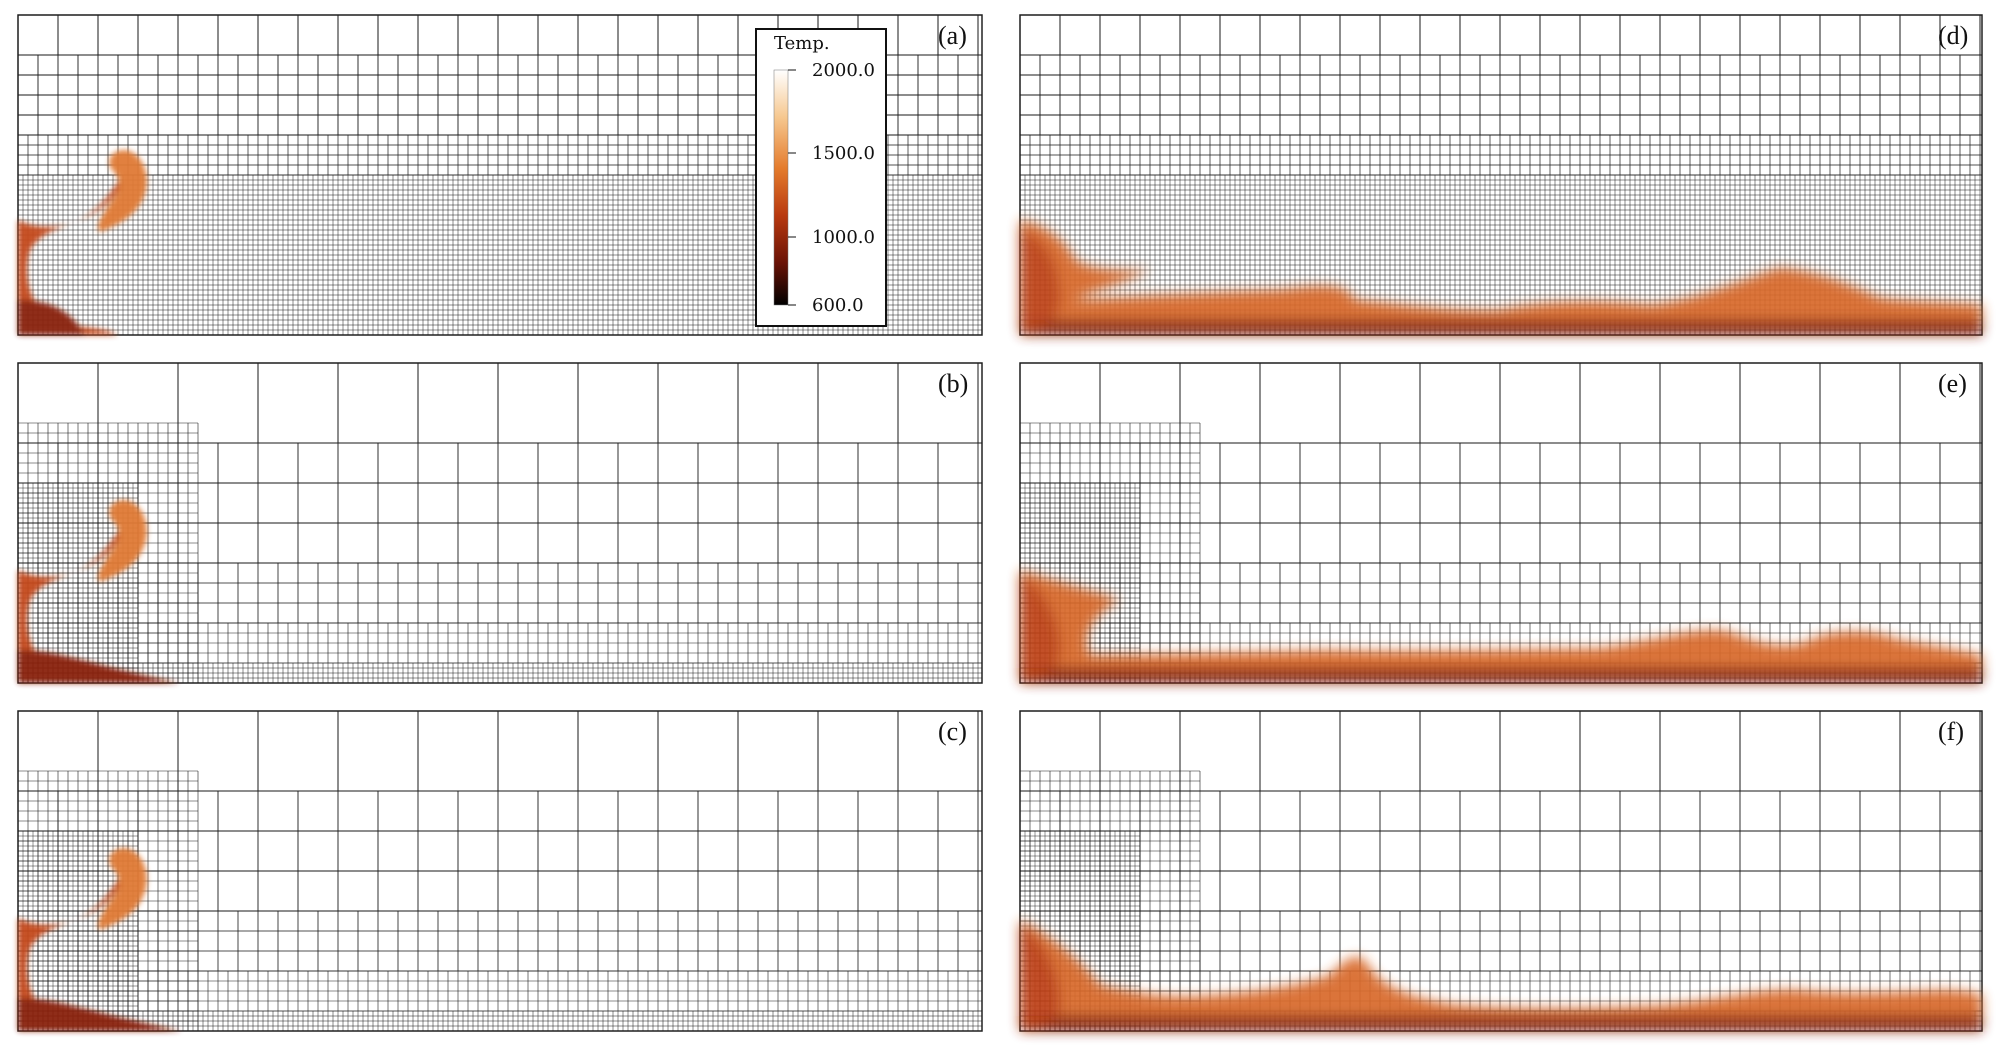  I want to click on panel-a-label: (a), so click(952, 35).